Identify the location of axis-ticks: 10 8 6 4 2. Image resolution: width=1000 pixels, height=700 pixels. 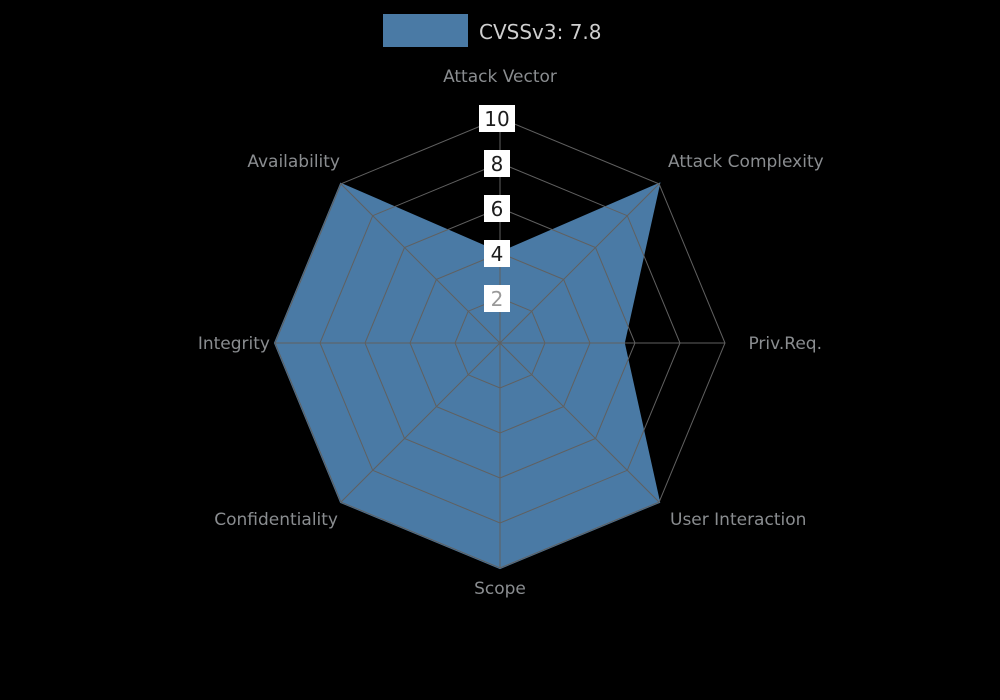
(497, 208).